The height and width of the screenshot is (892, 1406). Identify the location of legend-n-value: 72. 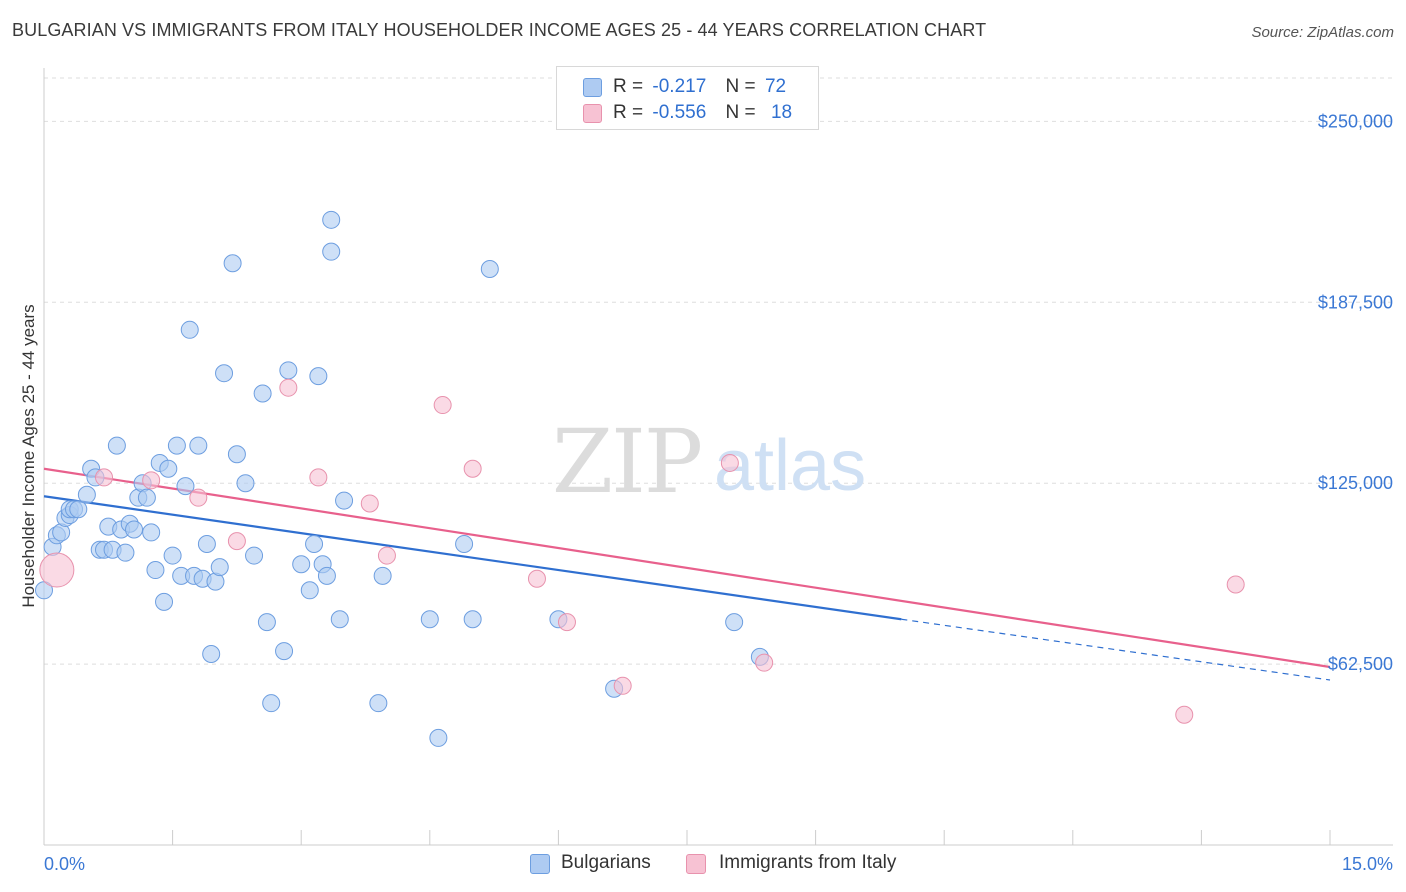
(775, 86).